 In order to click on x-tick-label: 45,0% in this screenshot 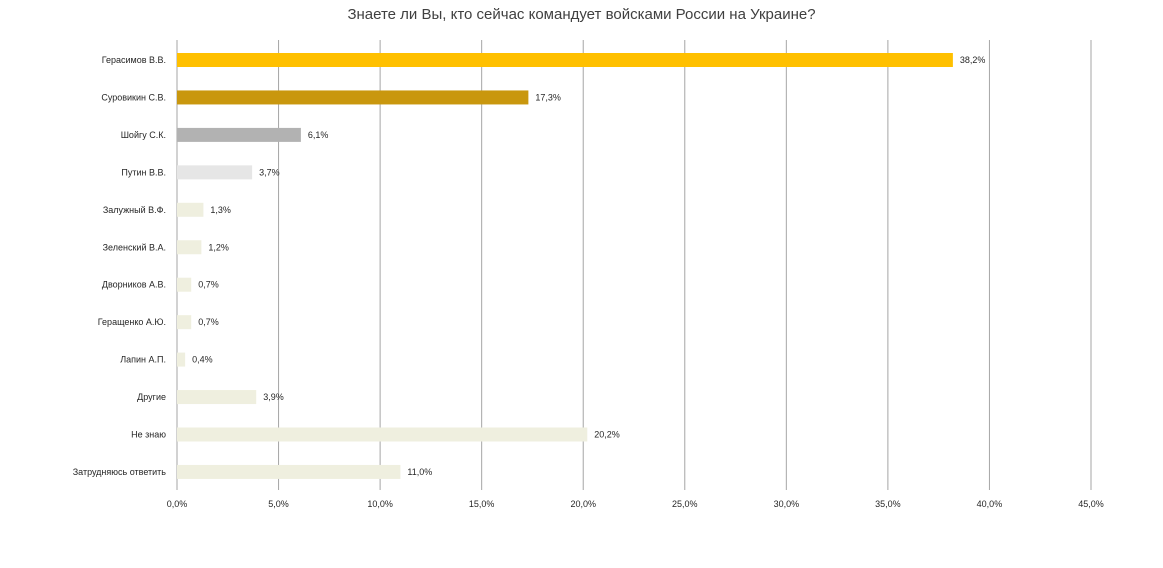, I will do `click(1091, 504)`.